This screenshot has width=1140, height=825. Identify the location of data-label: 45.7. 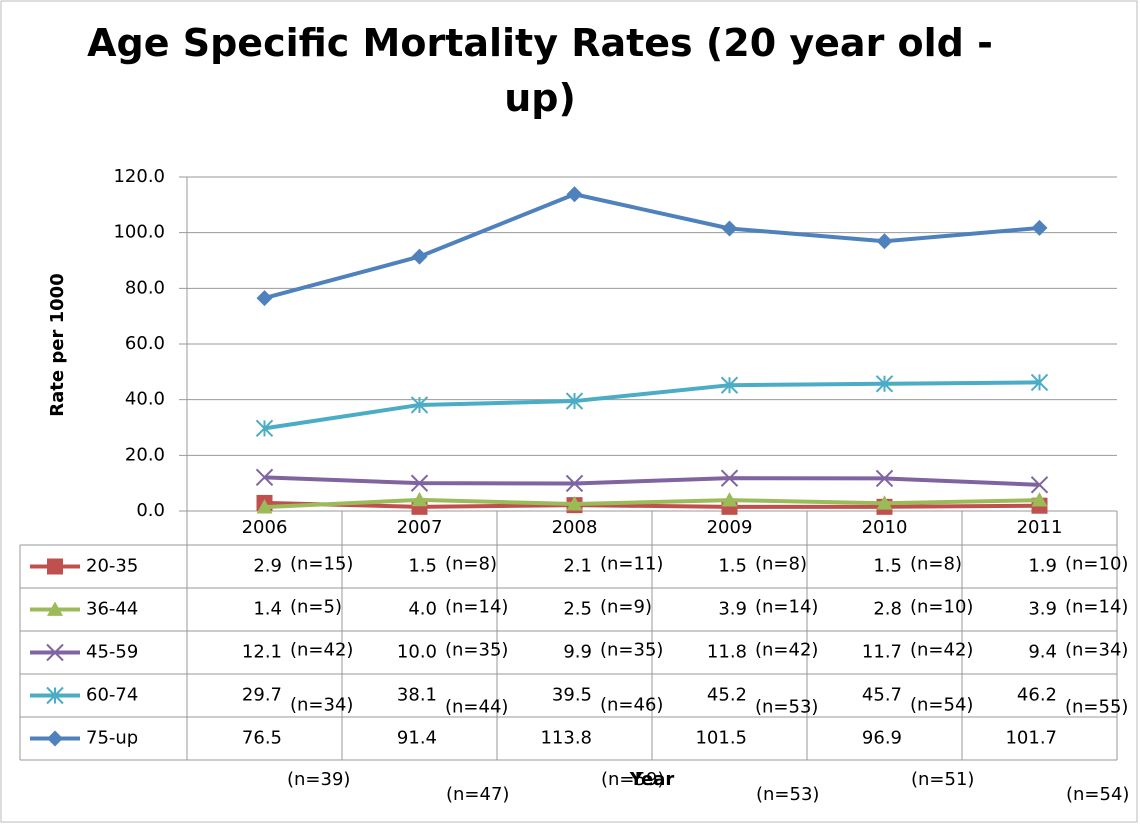
(882, 695).